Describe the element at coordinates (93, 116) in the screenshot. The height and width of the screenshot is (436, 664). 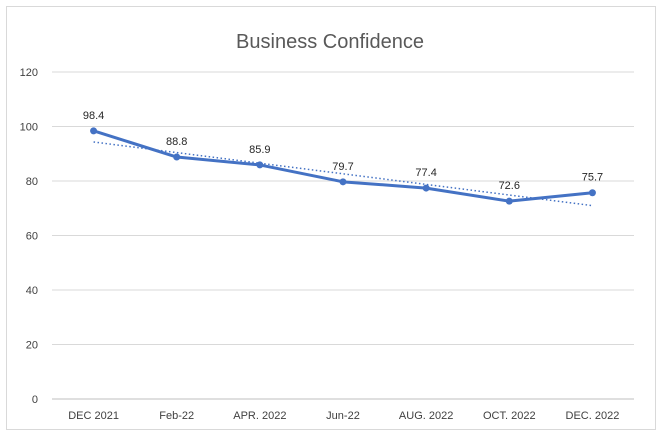
I see `data-label: 98.4` at that location.